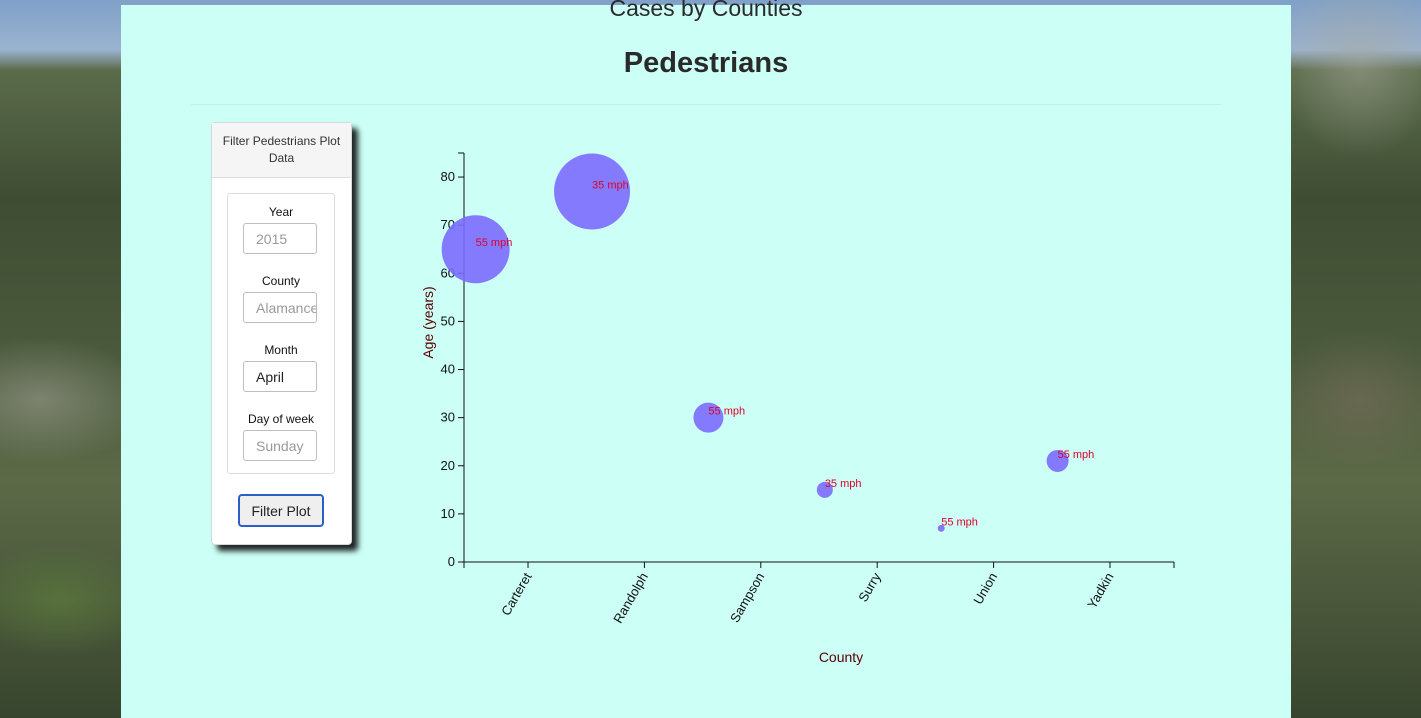 The width and height of the screenshot is (1421, 718). I want to click on x-tick-label: Union, so click(985, 588).